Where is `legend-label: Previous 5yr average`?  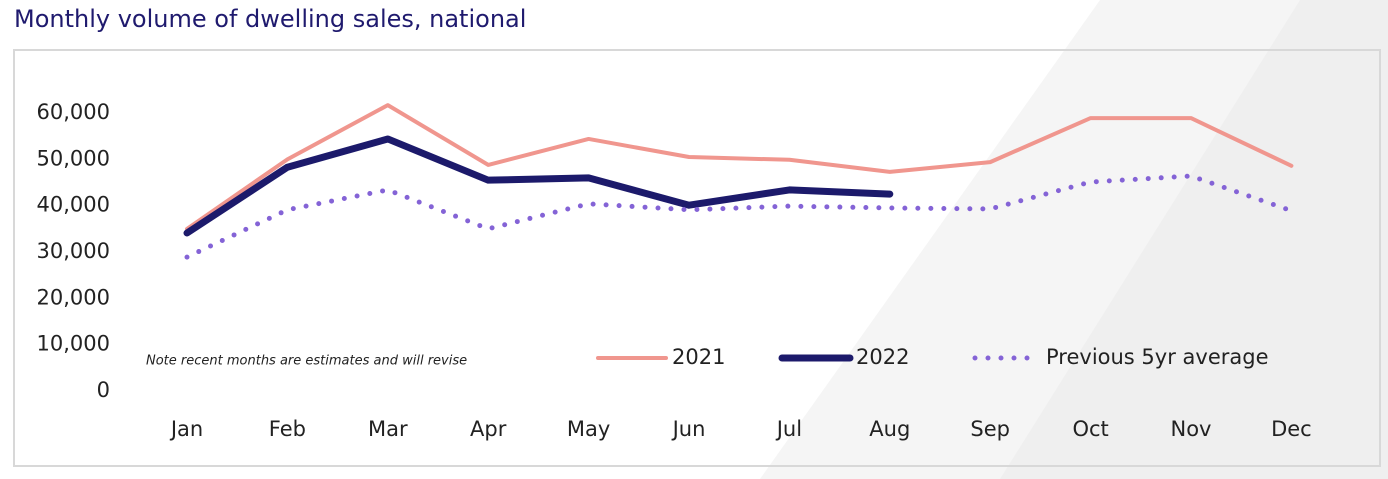
legend-label: Previous 5yr average is located at coordinates (1157, 357).